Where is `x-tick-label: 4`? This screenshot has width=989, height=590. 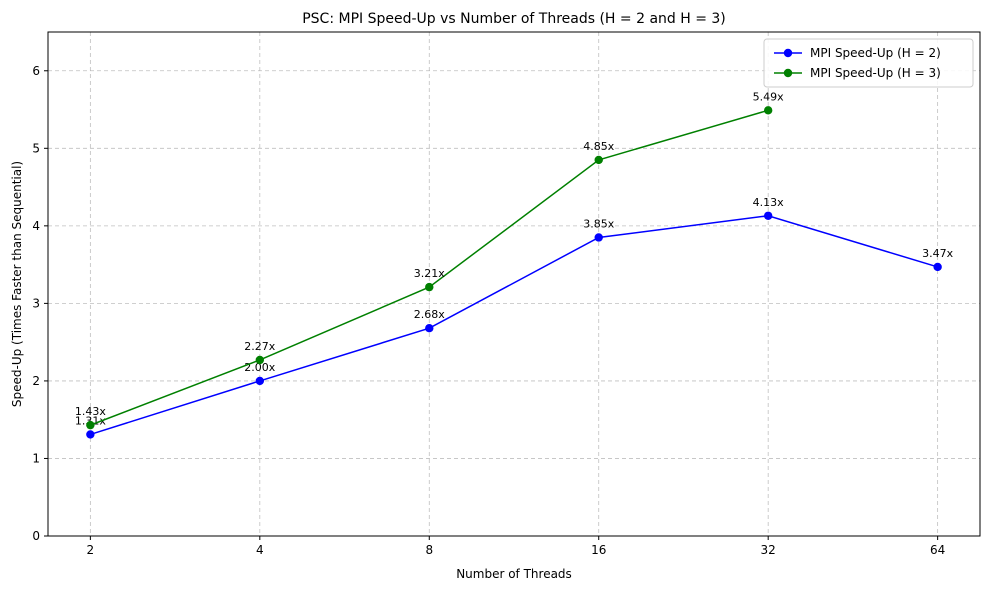 x-tick-label: 4 is located at coordinates (260, 550).